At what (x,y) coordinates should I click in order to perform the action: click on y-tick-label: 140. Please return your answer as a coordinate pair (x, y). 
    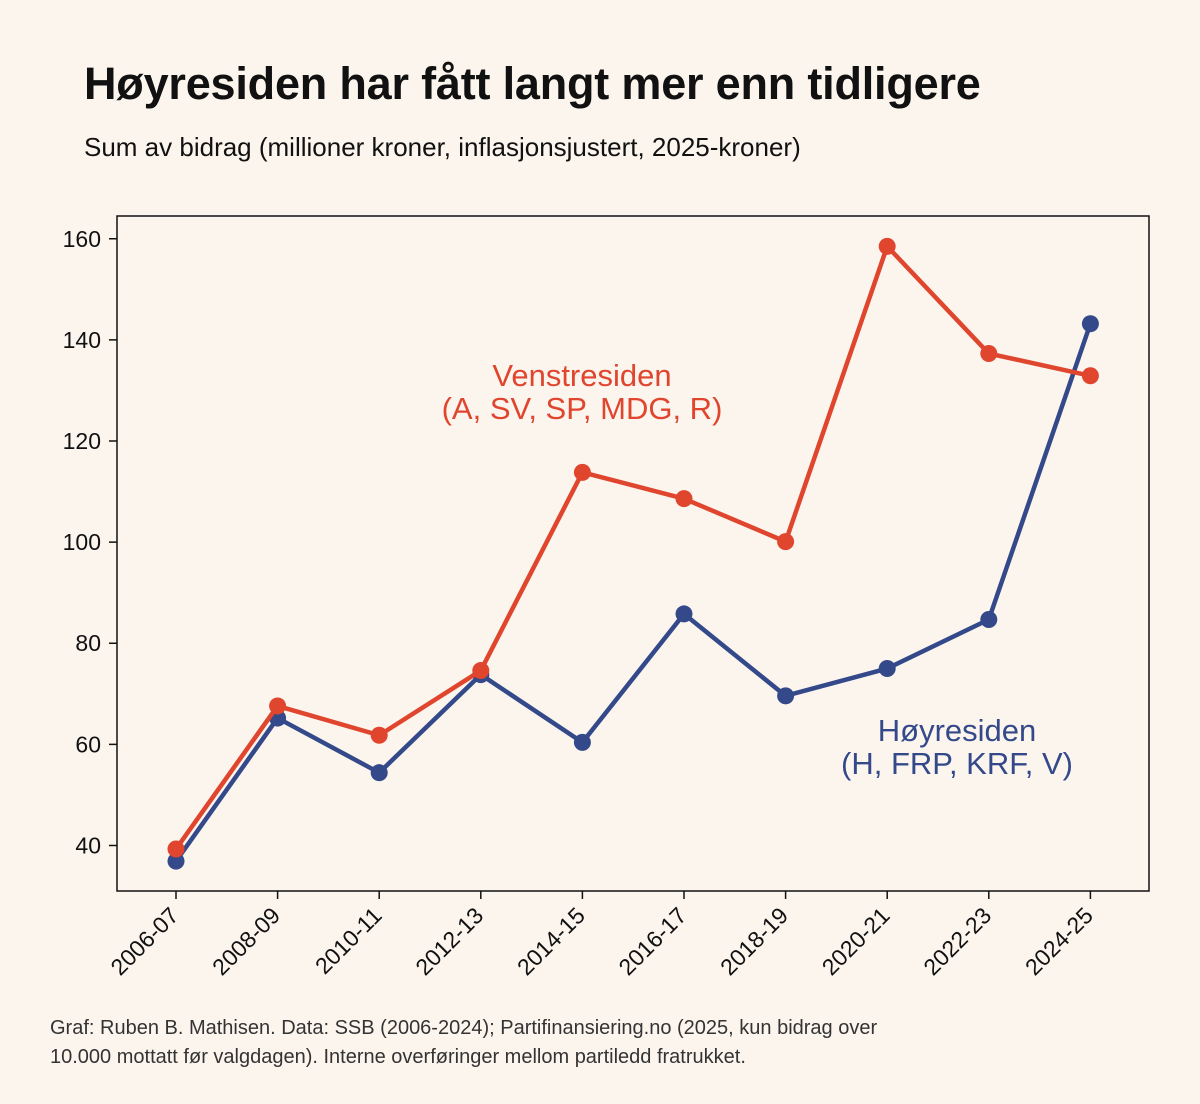
    Looking at the image, I should click on (82, 340).